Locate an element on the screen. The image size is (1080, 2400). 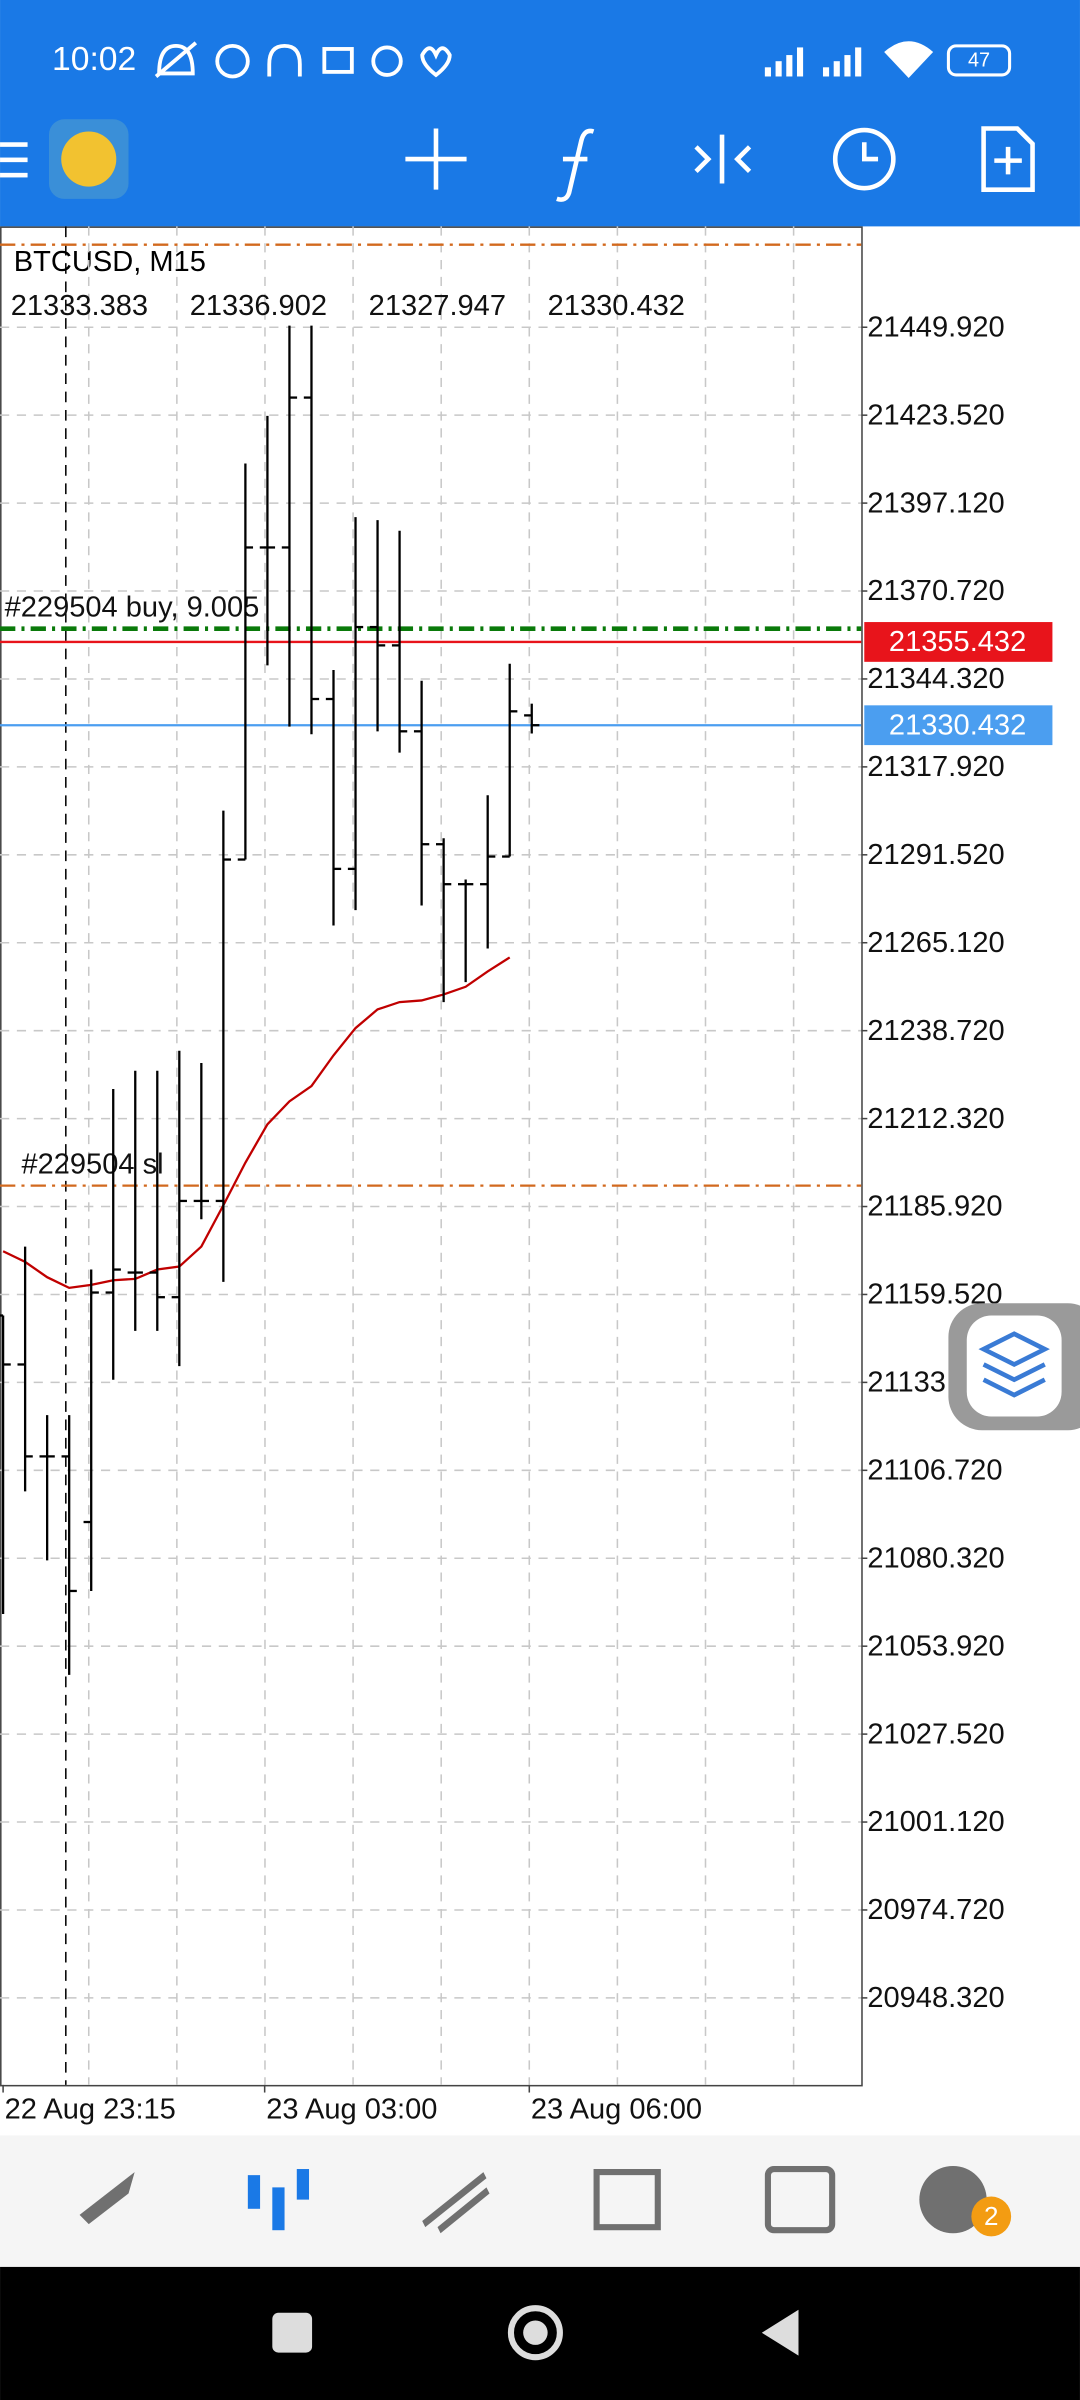
ohlc-value: 21333.383 is located at coordinates (79, 306).